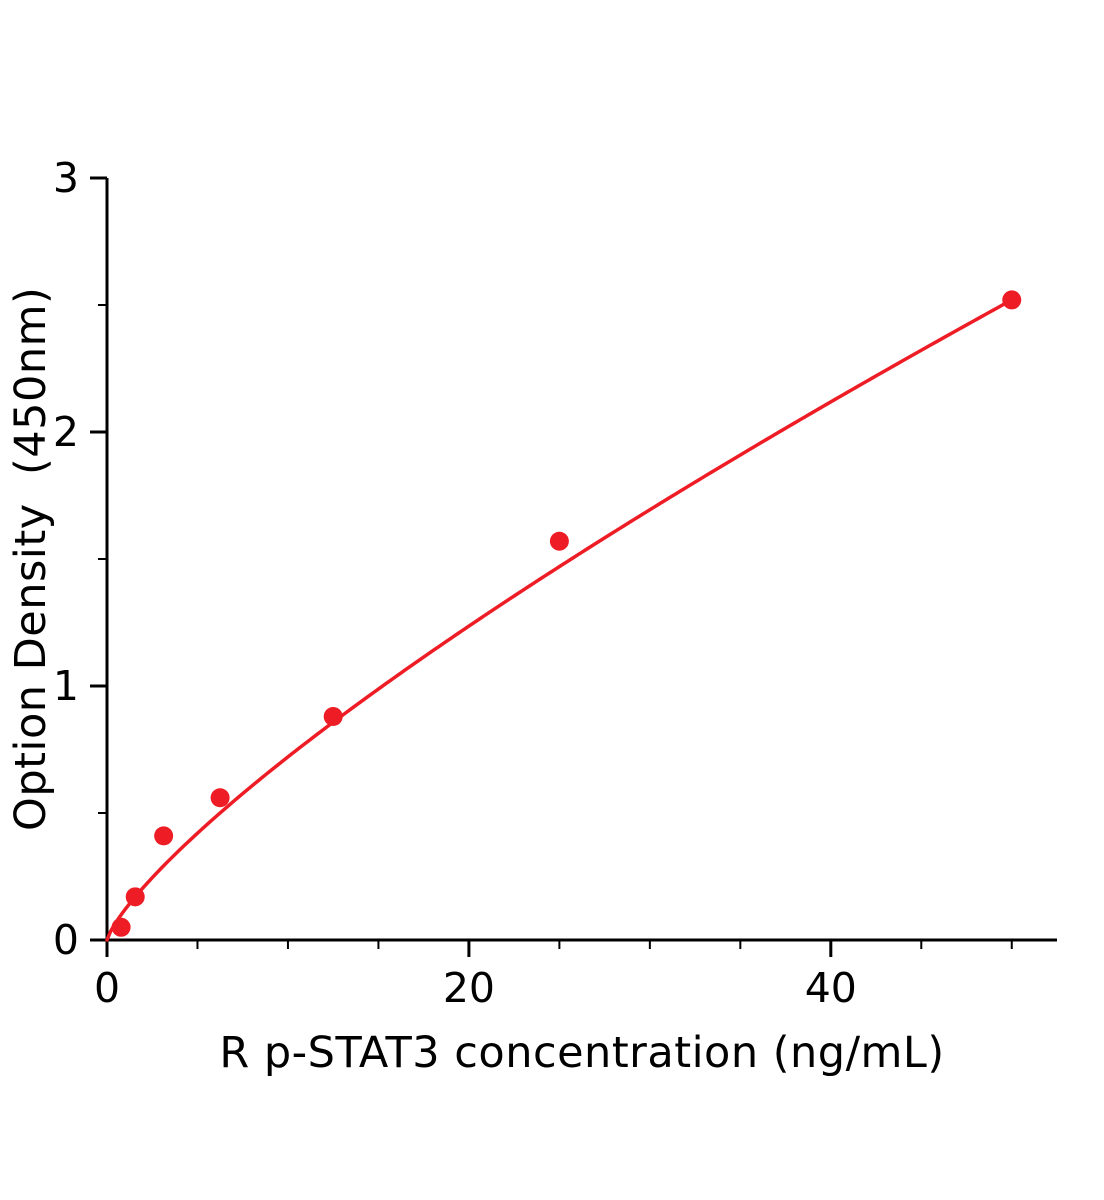  What do you see at coordinates (66, 432) in the screenshot?
I see `y-tick-label: 2` at bounding box center [66, 432].